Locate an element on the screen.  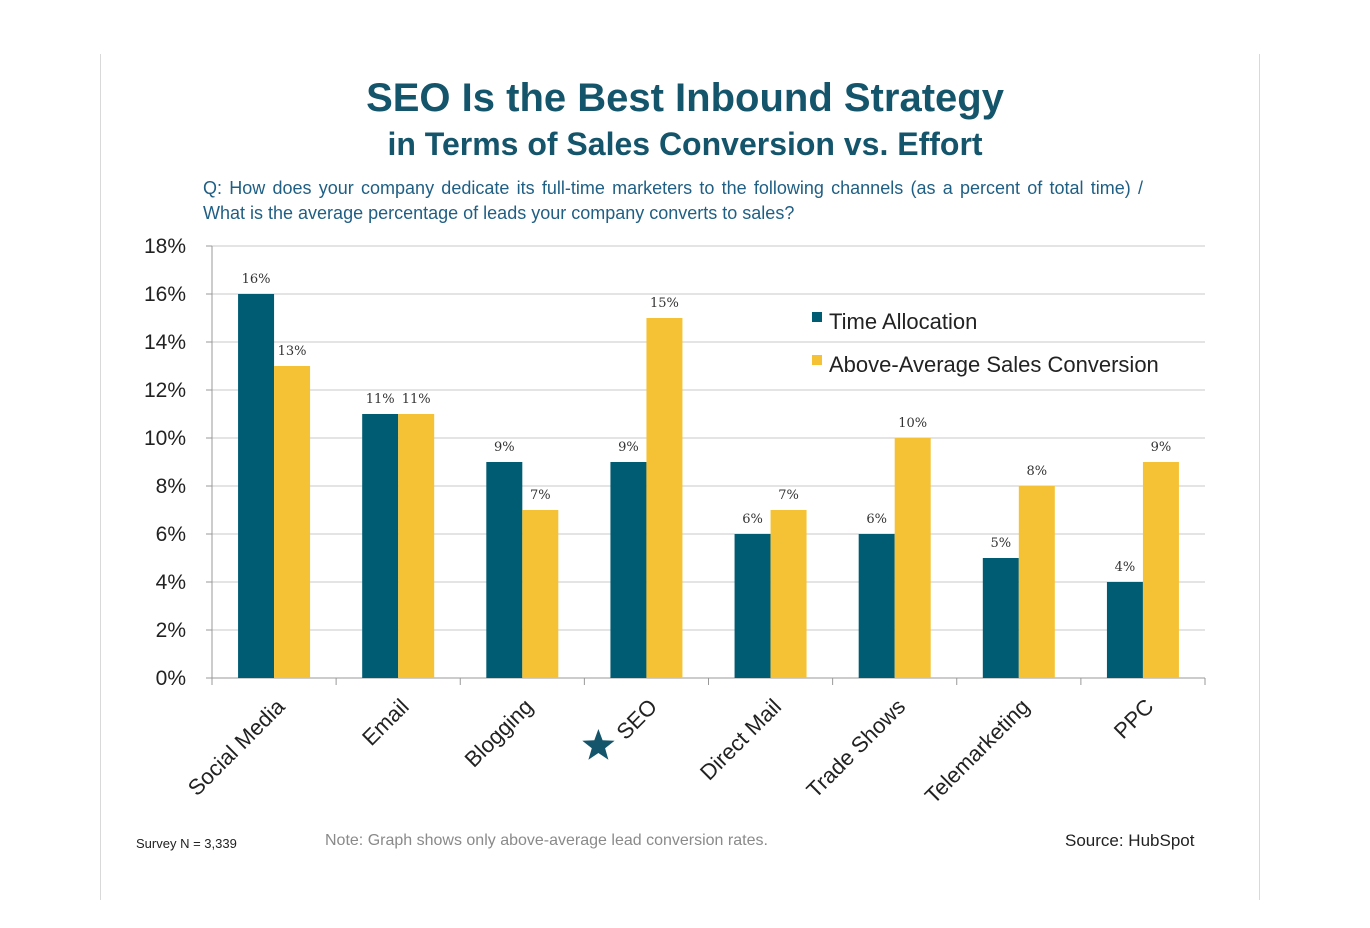
data-label: 8% is located at coordinates (1037, 471).